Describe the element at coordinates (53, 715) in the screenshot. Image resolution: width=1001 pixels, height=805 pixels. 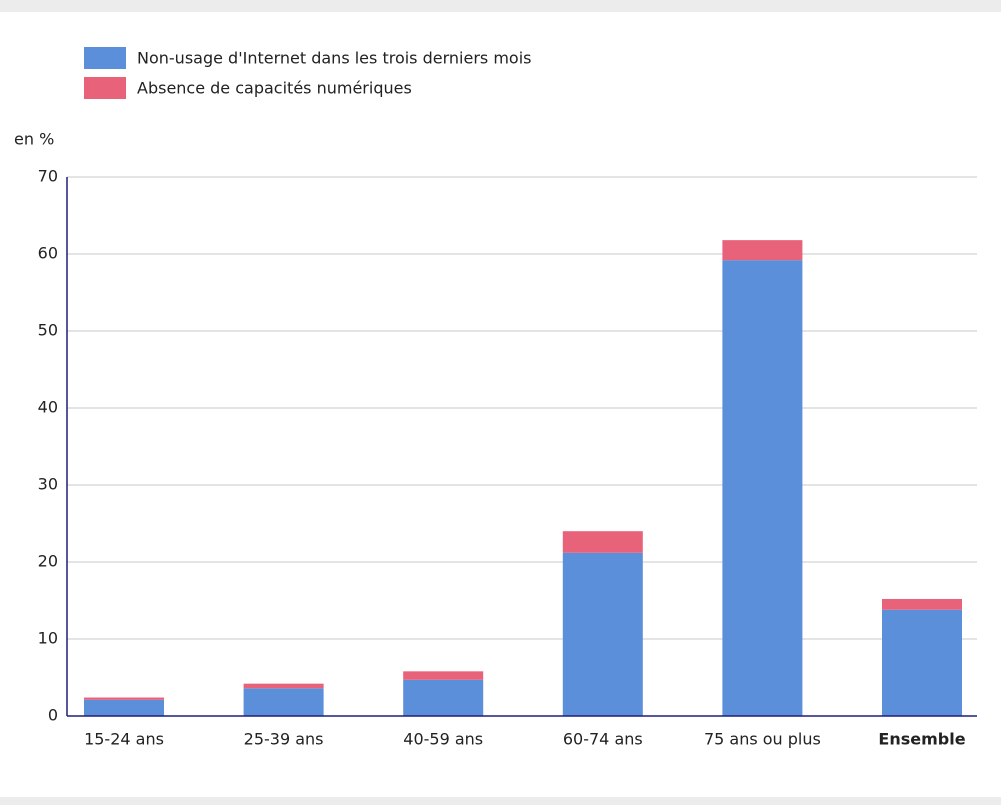
I see `y-tick-label: 0` at that location.